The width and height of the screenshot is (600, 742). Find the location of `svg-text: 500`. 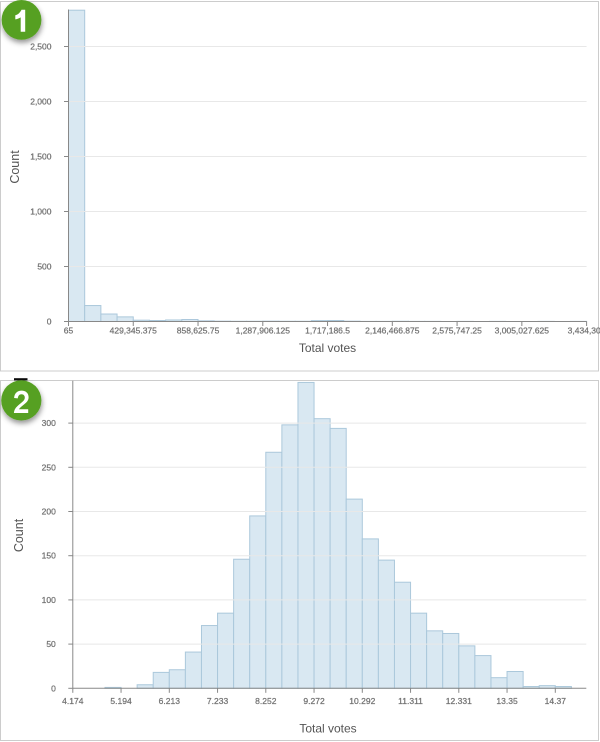

svg-text: 500 is located at coordinates (44, 267).